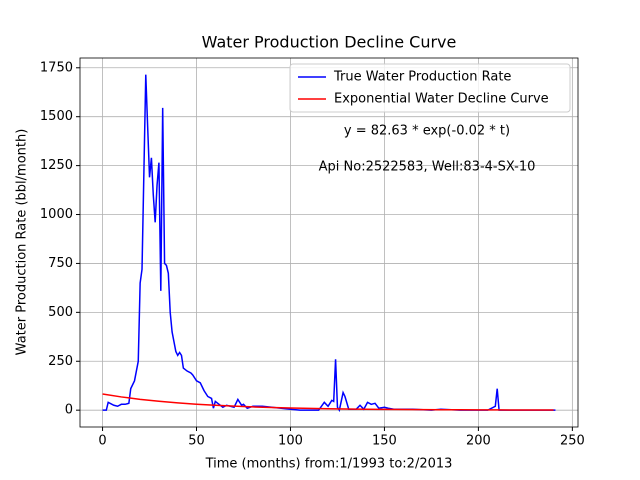 The width and height of the screenshot is (640, 480). Describe the element at coordinates (102, 441) in the screenshot. I see `x-tick-label: 0` at that location.